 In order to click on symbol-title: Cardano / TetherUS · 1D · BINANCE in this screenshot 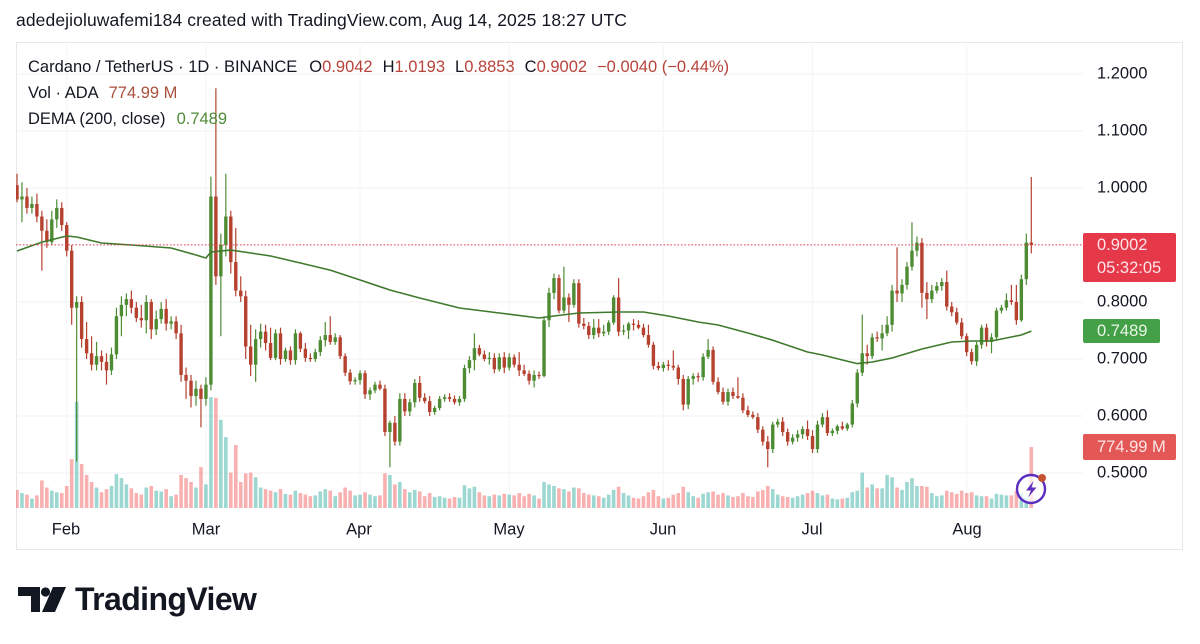, I will do `click(163, 66)`.